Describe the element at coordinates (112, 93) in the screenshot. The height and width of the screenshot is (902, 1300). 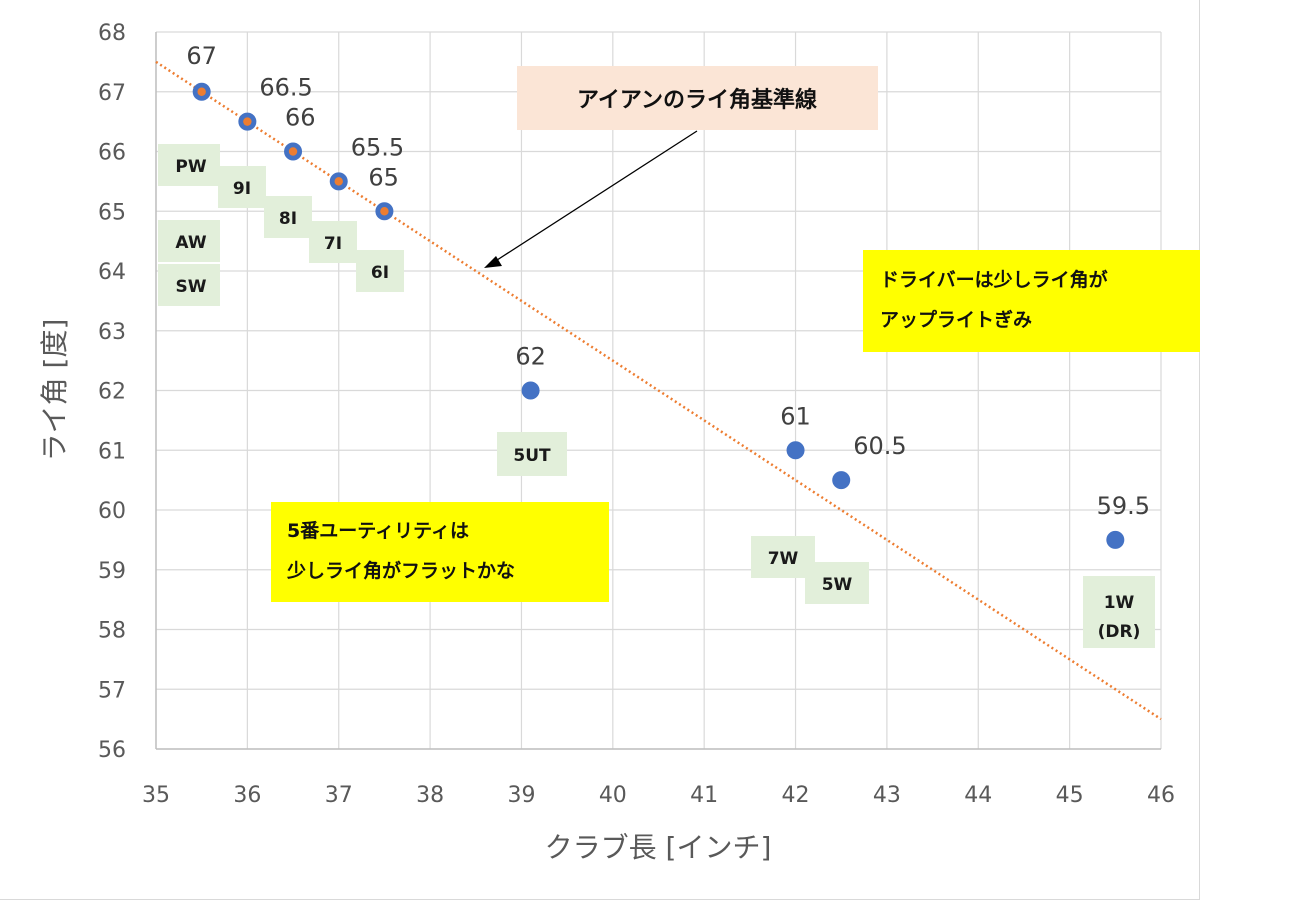
I see `y-tick-label: 67` at that location.